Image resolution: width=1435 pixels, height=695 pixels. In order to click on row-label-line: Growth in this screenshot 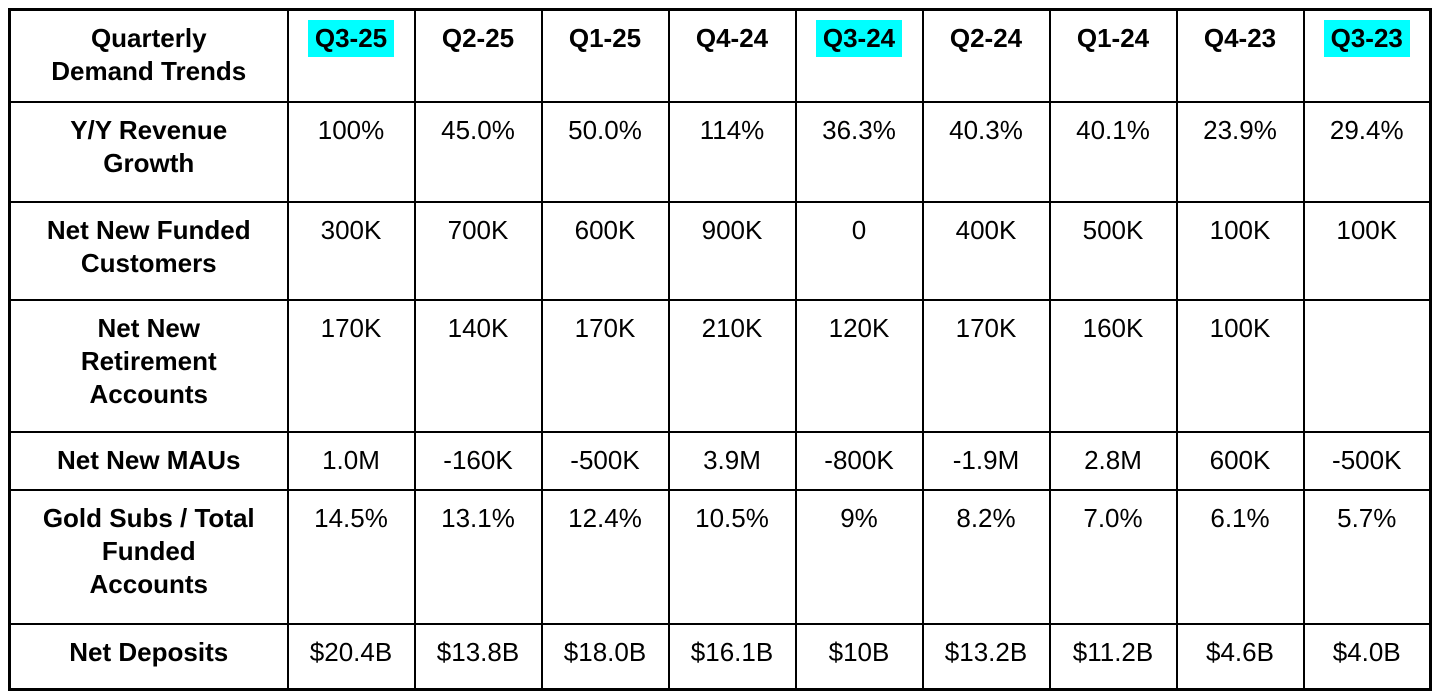, I will do `click(149, 162)`.